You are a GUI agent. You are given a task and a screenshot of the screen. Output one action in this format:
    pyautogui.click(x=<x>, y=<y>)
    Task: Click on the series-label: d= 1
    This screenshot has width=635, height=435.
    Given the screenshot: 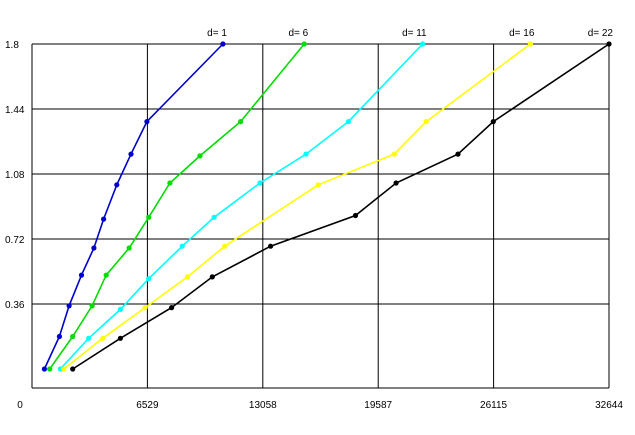 What is the action you would take?
    pyautogui.click(x=217, y=33)
    